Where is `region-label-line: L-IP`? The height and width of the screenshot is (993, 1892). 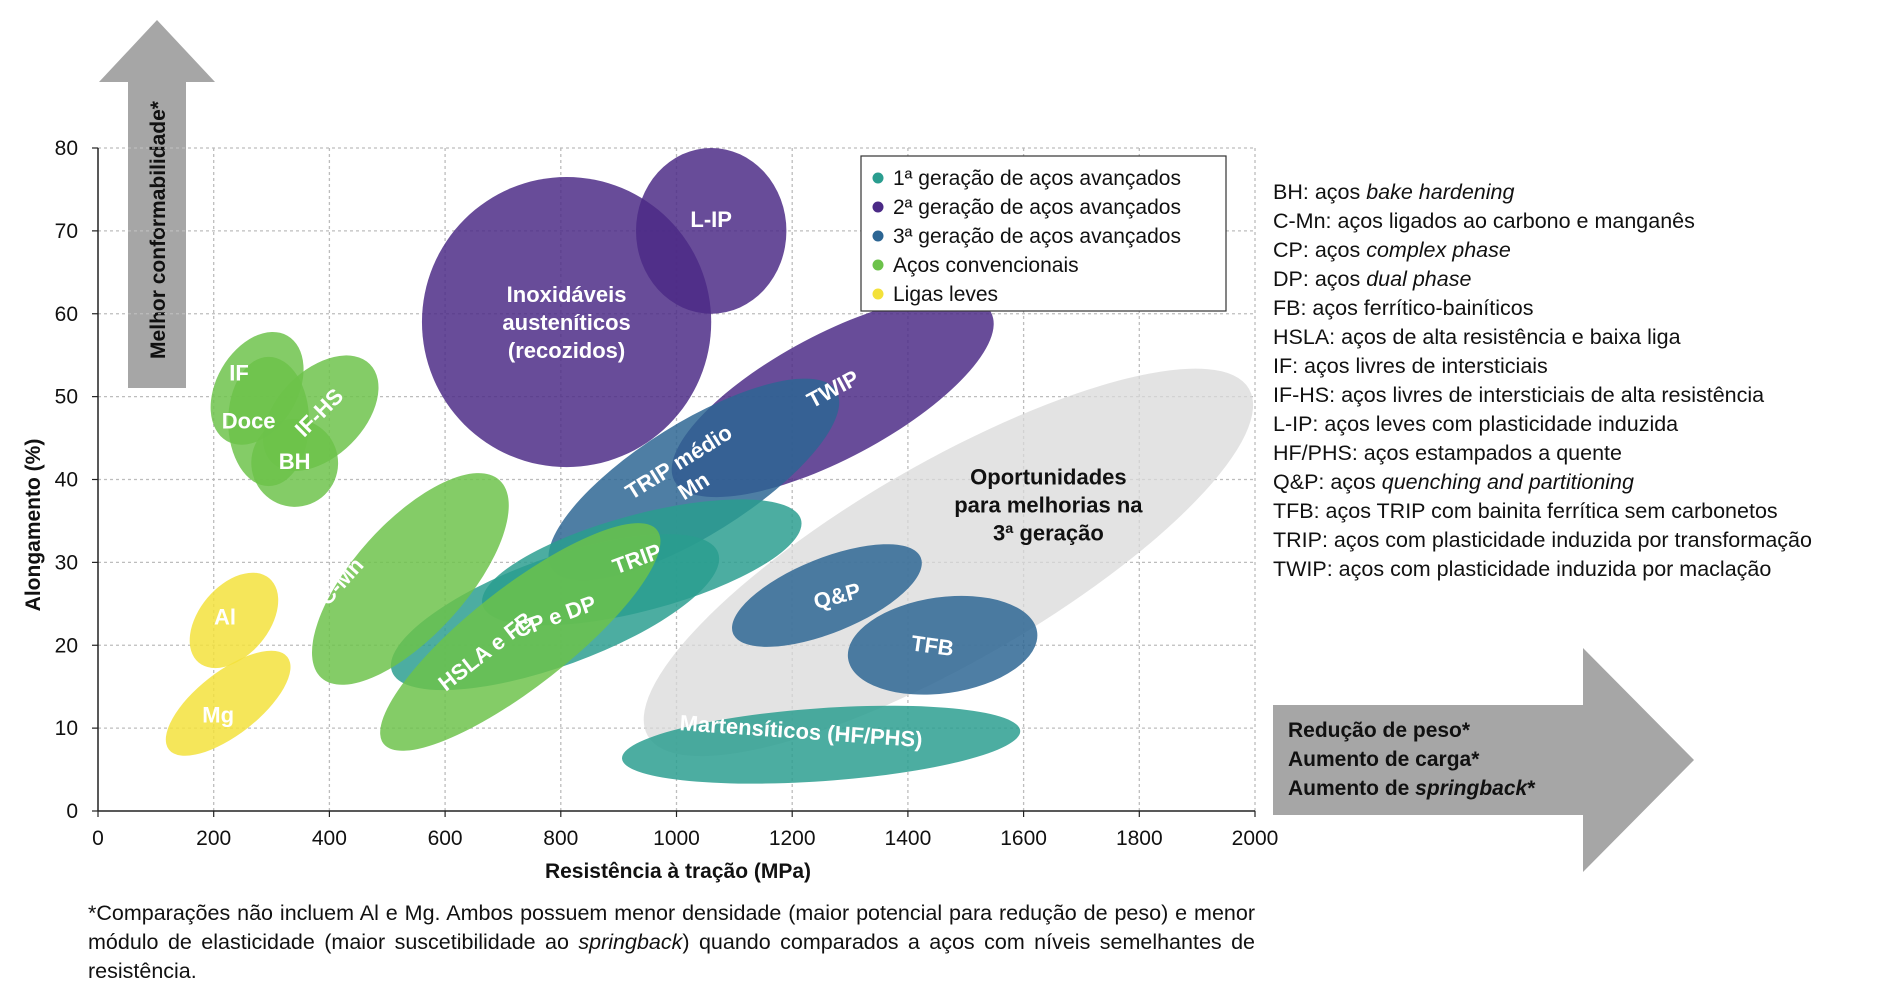
region-label-line: L-IP is located at coordinates (711, 219).